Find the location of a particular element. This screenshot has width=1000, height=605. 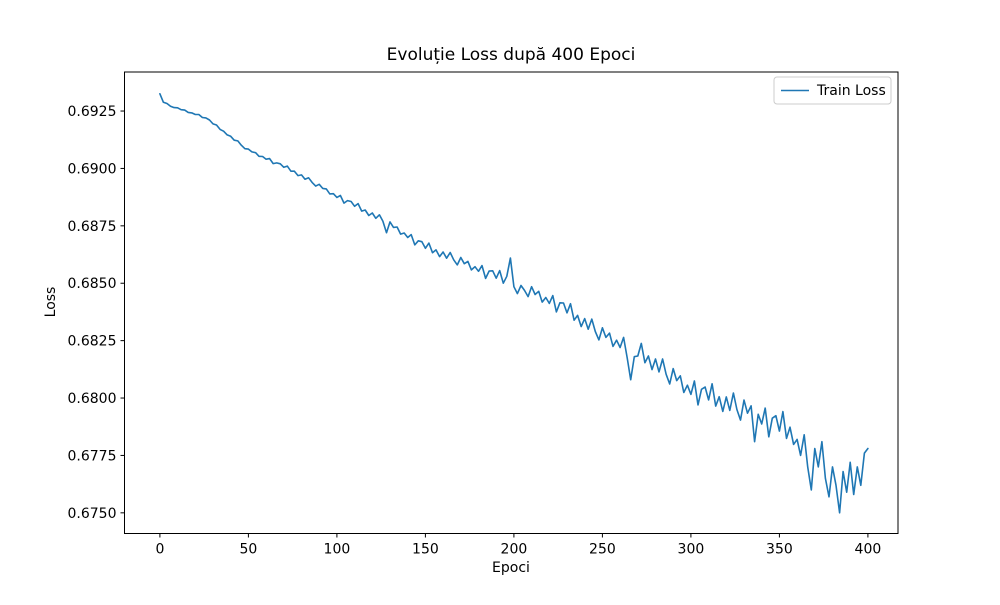

y-tick-label: 0.6900 is located at coordinates (92, 169).